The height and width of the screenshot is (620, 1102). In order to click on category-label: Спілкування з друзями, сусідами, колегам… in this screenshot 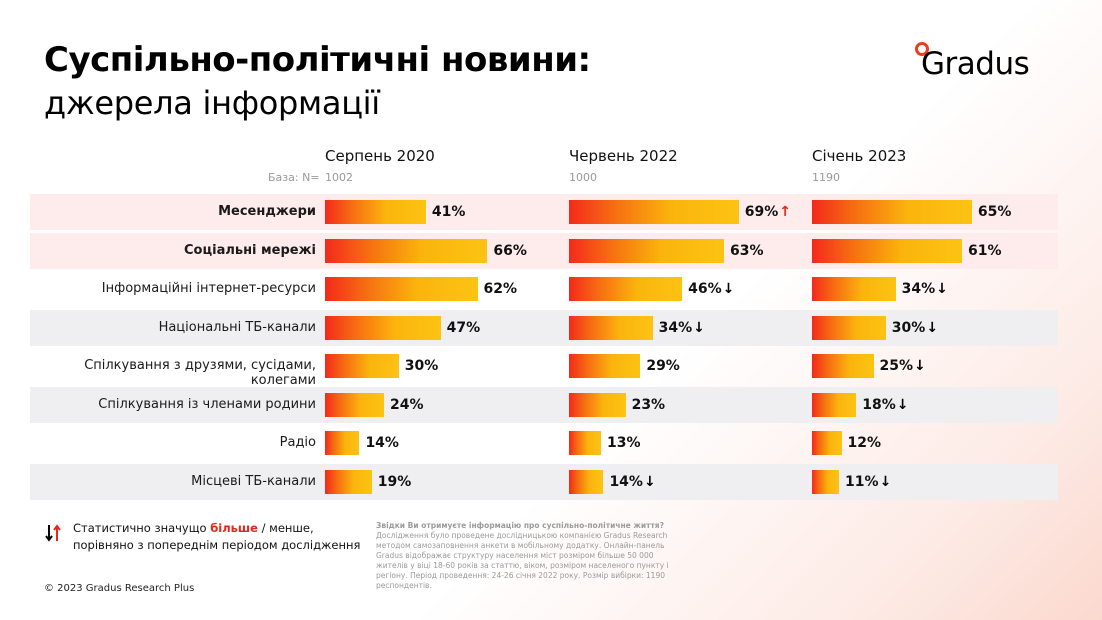, I will do `click(200, 373)`.